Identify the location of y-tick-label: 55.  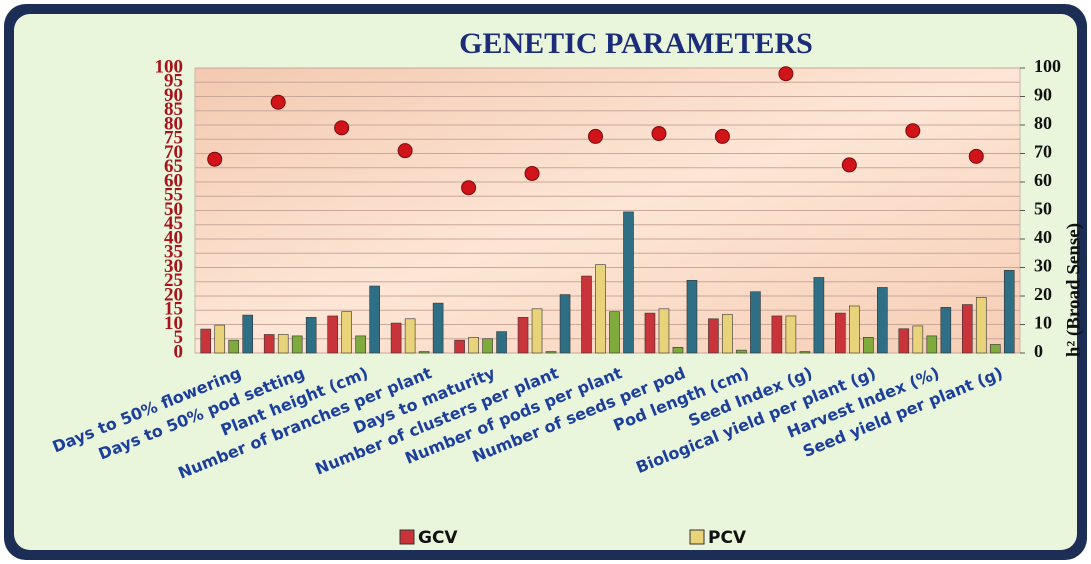
(173, 195).